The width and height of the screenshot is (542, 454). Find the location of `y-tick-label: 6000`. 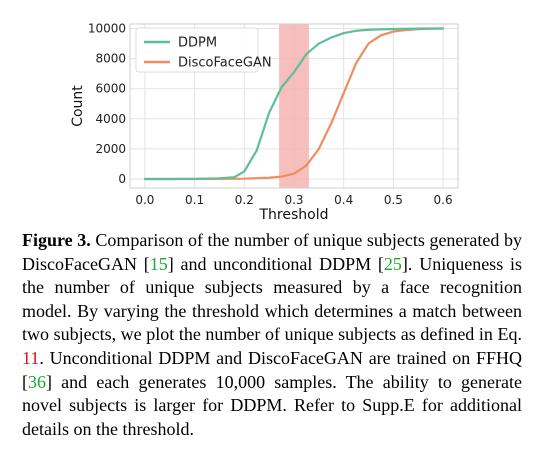

y-tick-label: 6000 is located at coordinates (110, 89).